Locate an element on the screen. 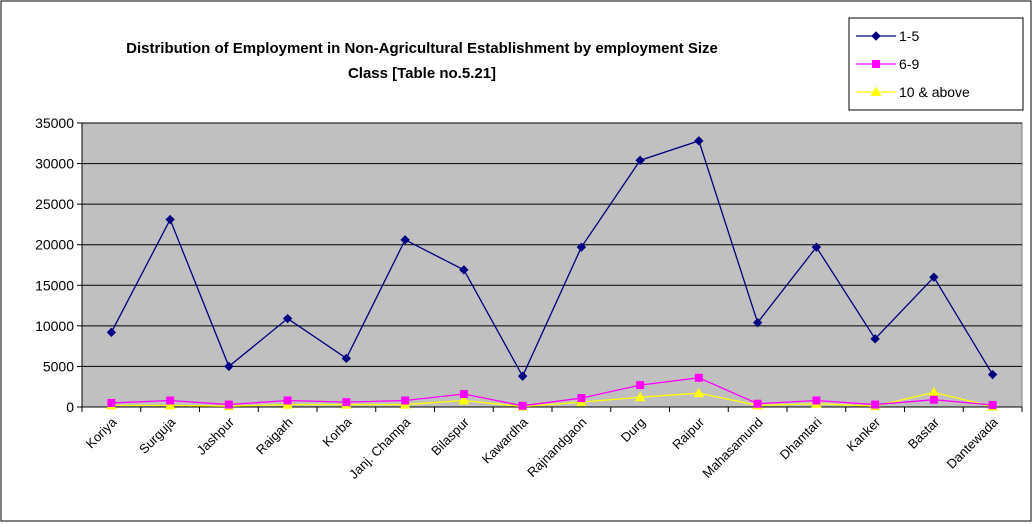 The width and height of the screenshot is (1032, 527). y-tick-label: 35000 is located at coordinates (54, 123).